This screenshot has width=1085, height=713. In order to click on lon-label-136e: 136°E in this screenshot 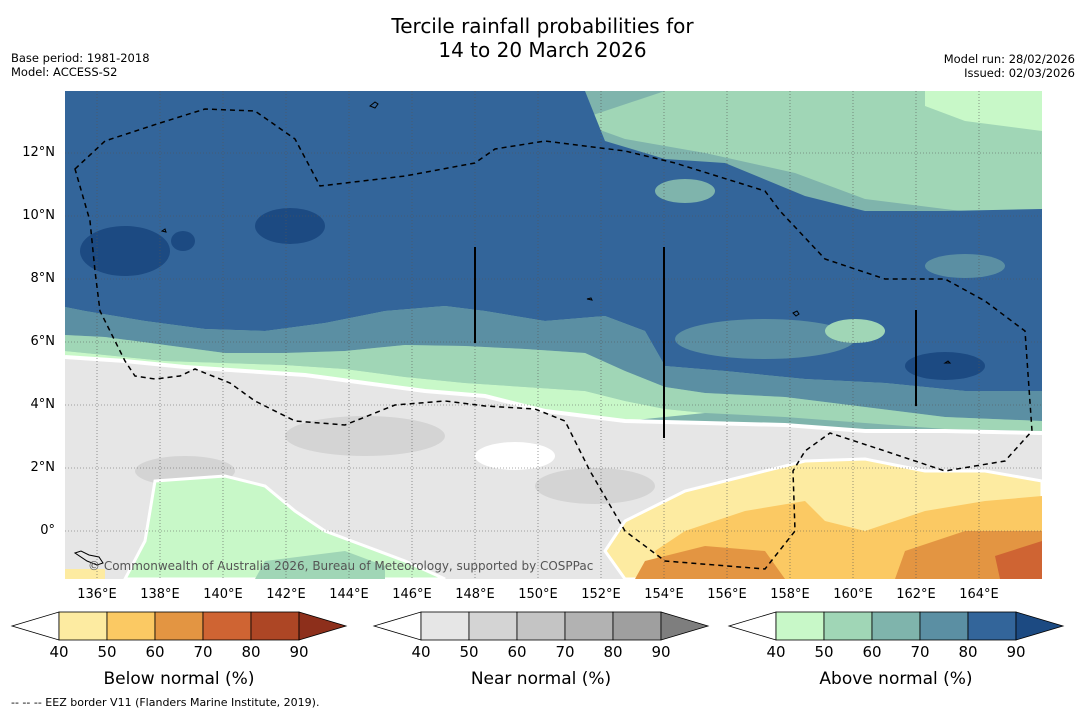, I will do `click(97, 594)`.